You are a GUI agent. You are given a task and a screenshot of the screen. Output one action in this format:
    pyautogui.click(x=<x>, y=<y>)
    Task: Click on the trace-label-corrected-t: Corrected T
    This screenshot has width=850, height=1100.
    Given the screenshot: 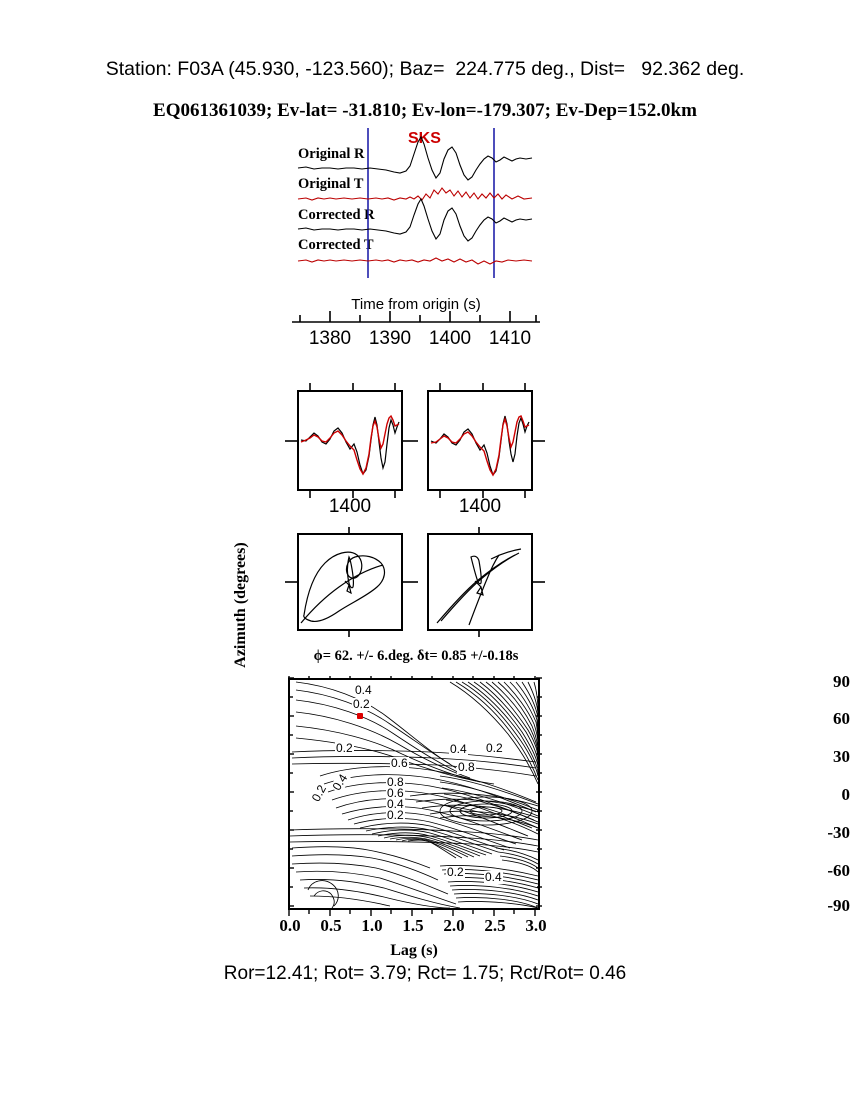 What is the action you would take?
    pyautogui.click(x=336, y=245)
    